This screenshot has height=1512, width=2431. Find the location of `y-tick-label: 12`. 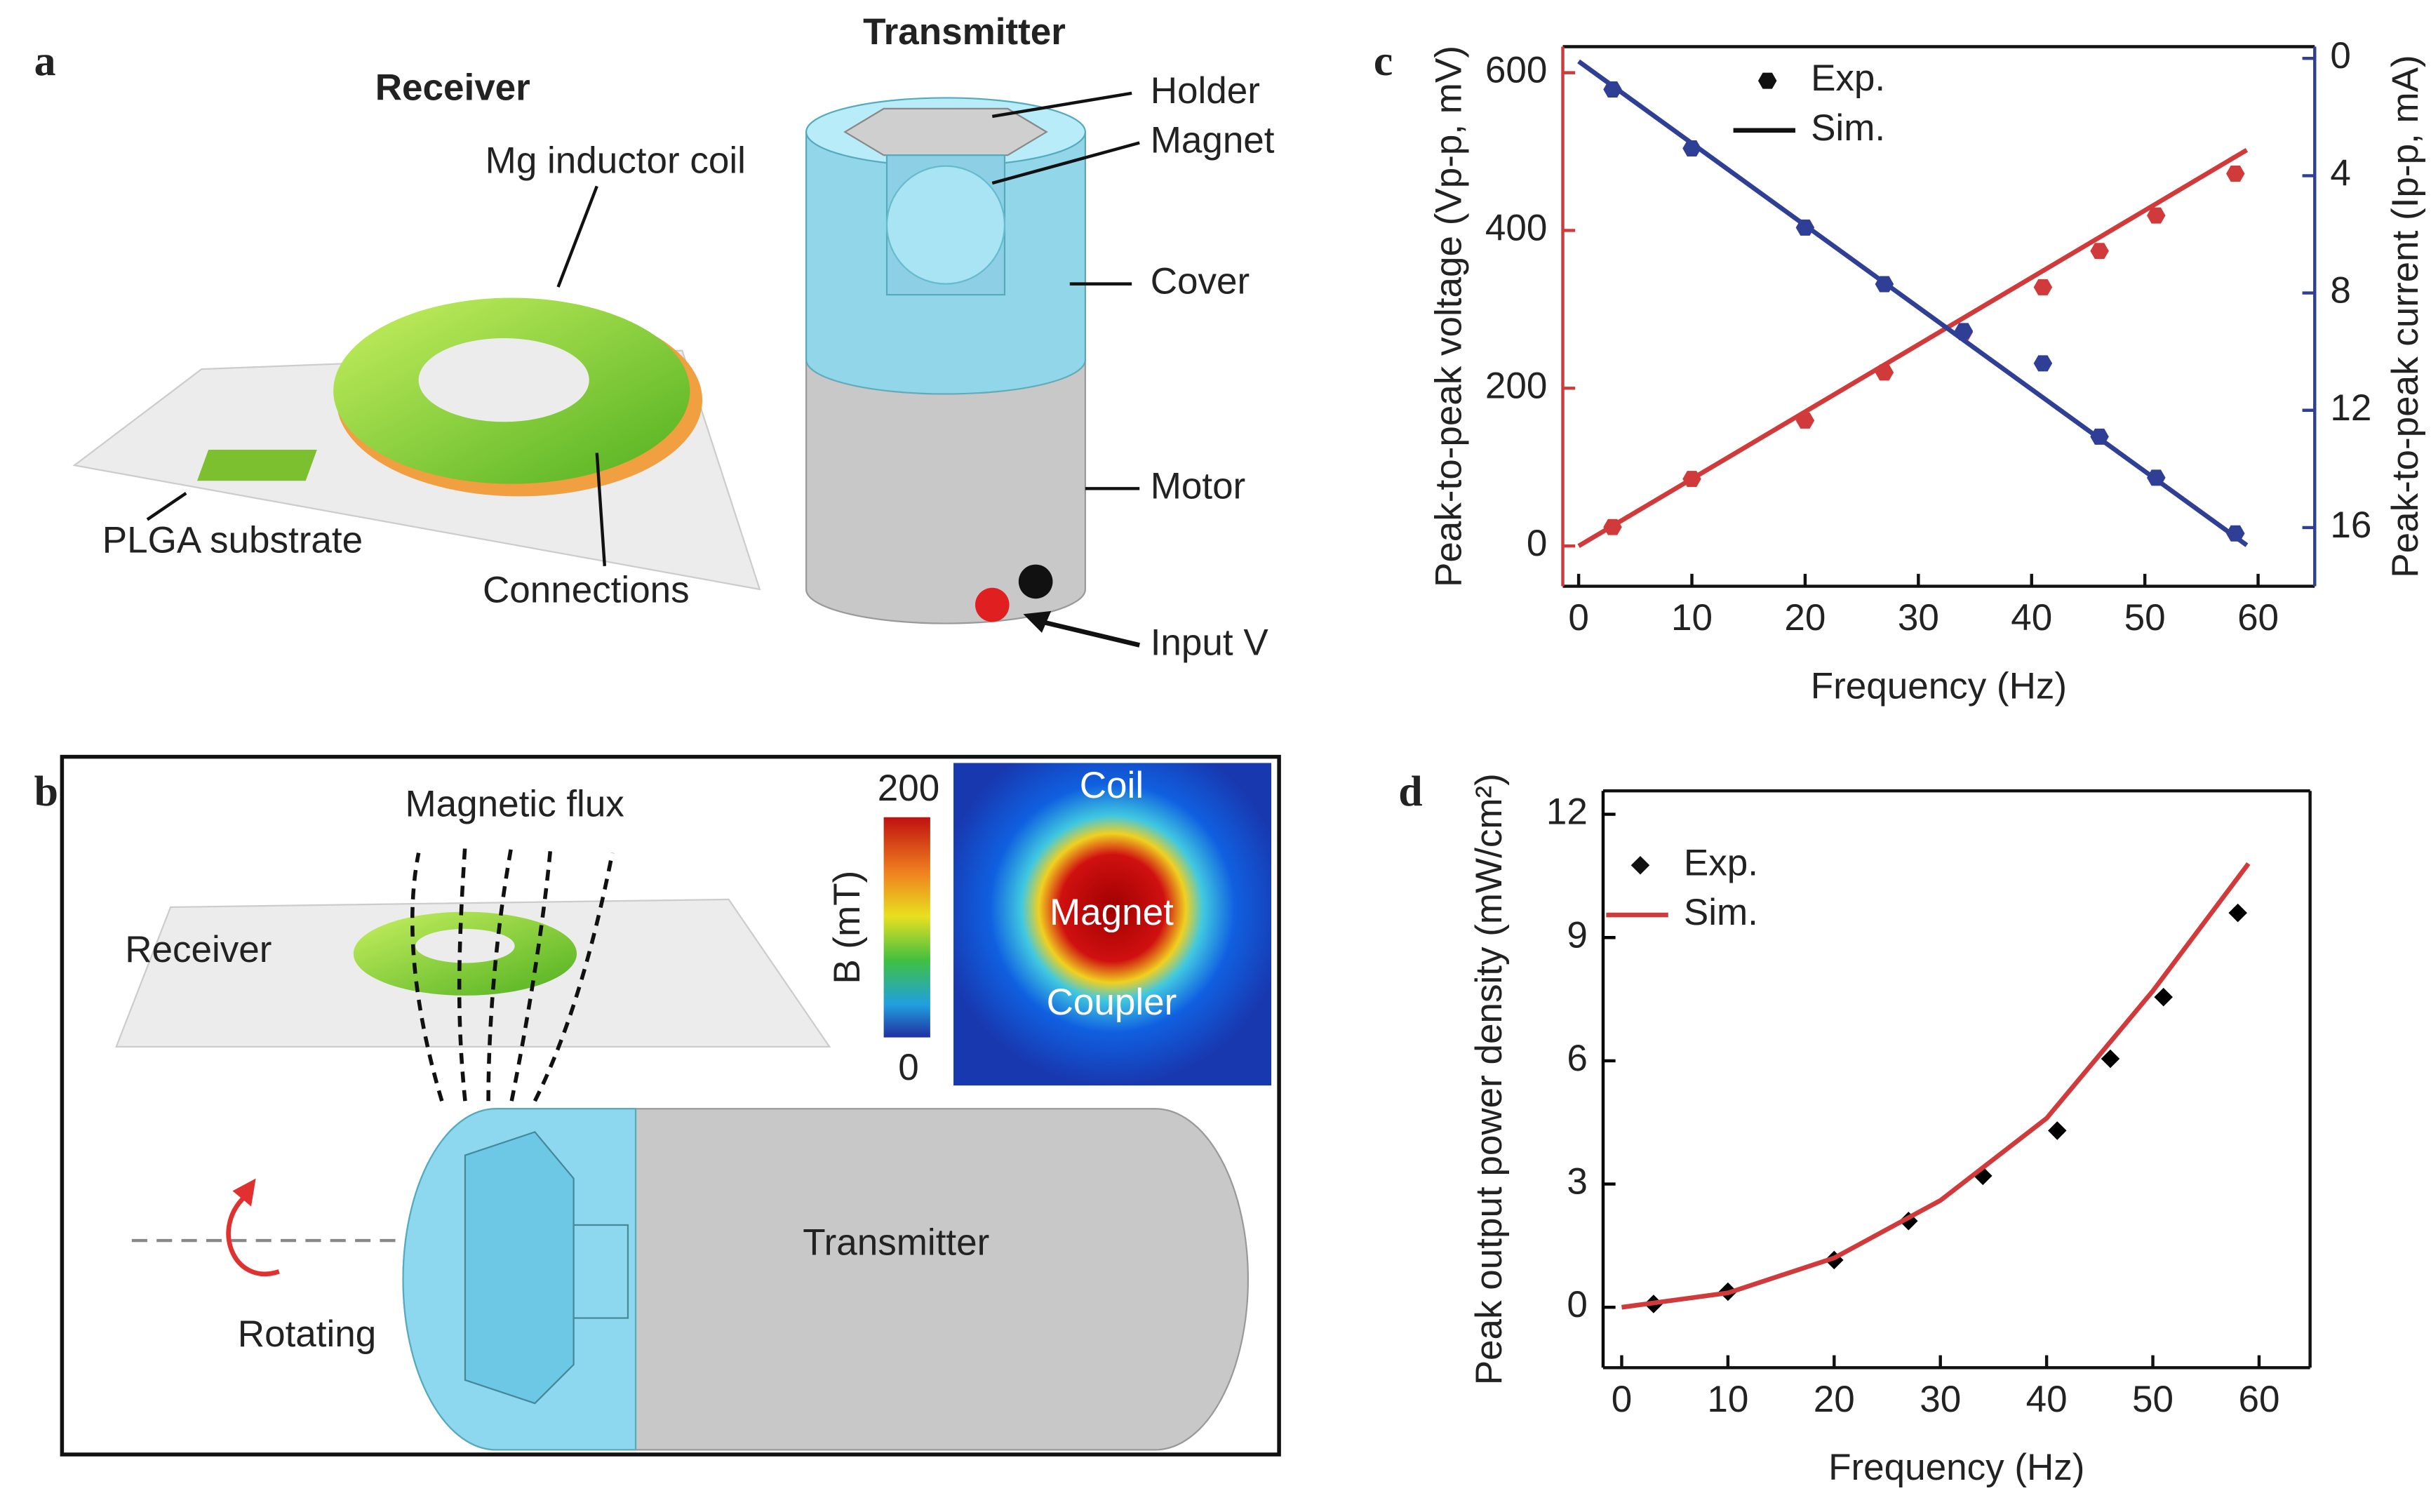

y-tick-label: 12 is located at coordinates (1567, 812).